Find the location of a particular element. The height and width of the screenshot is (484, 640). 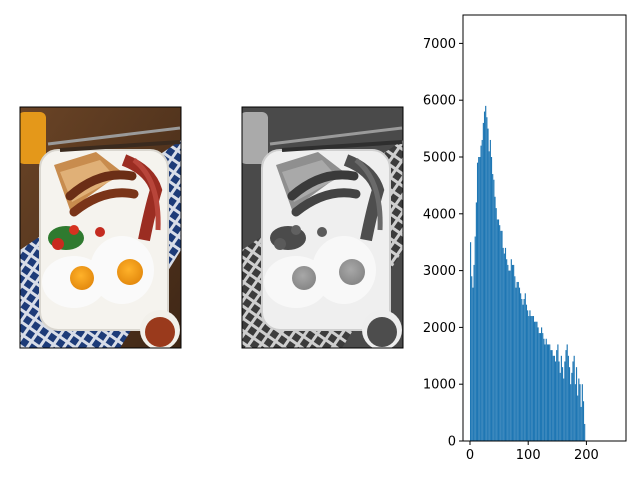

y-tick-label: 6000 is located at coordinates (439, 101).